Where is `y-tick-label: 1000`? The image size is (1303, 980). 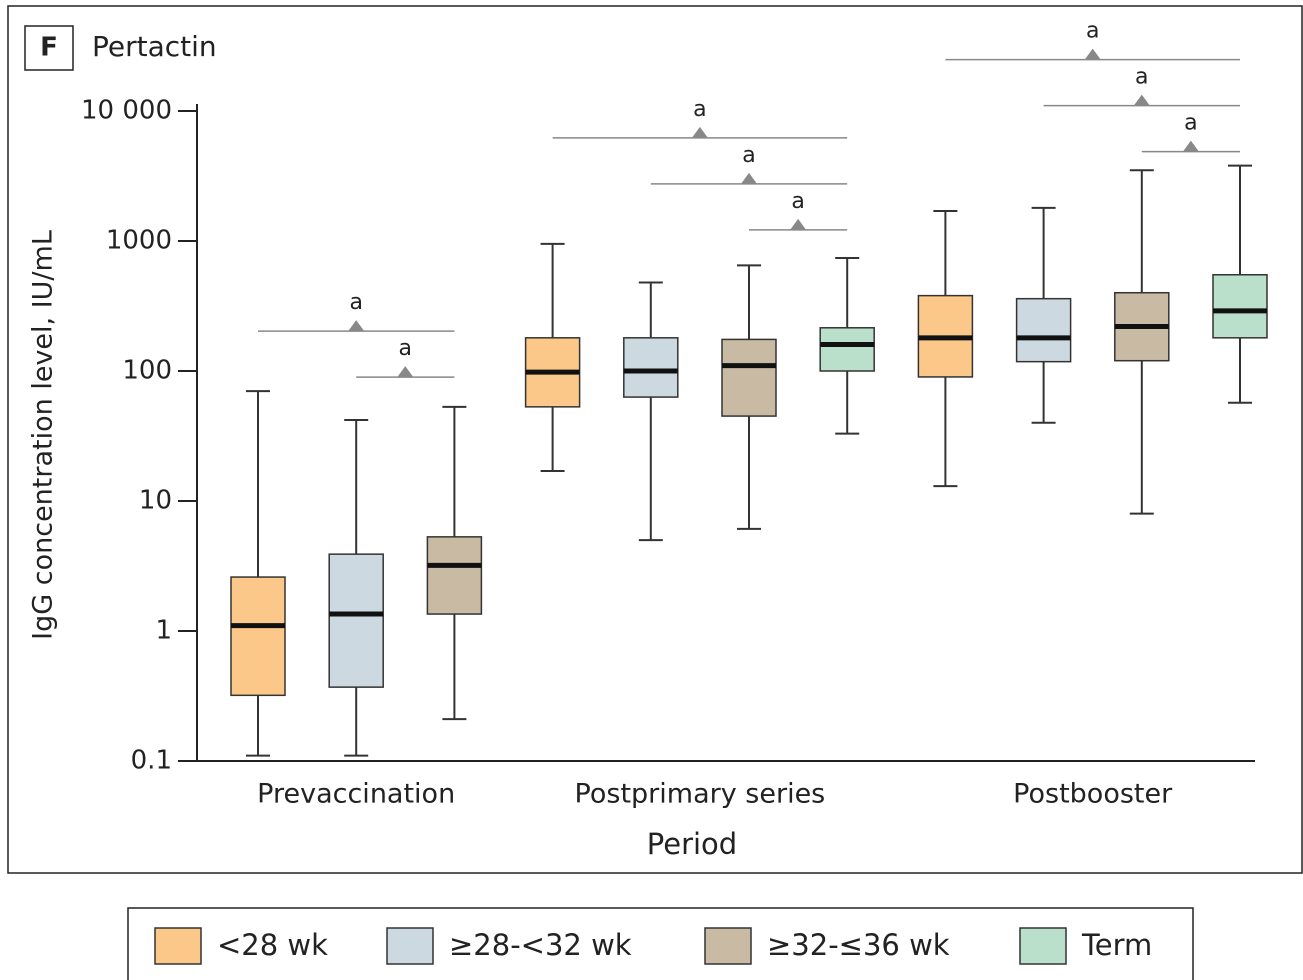
y-tick-label: 1000 is located at coordinates (139, 241).